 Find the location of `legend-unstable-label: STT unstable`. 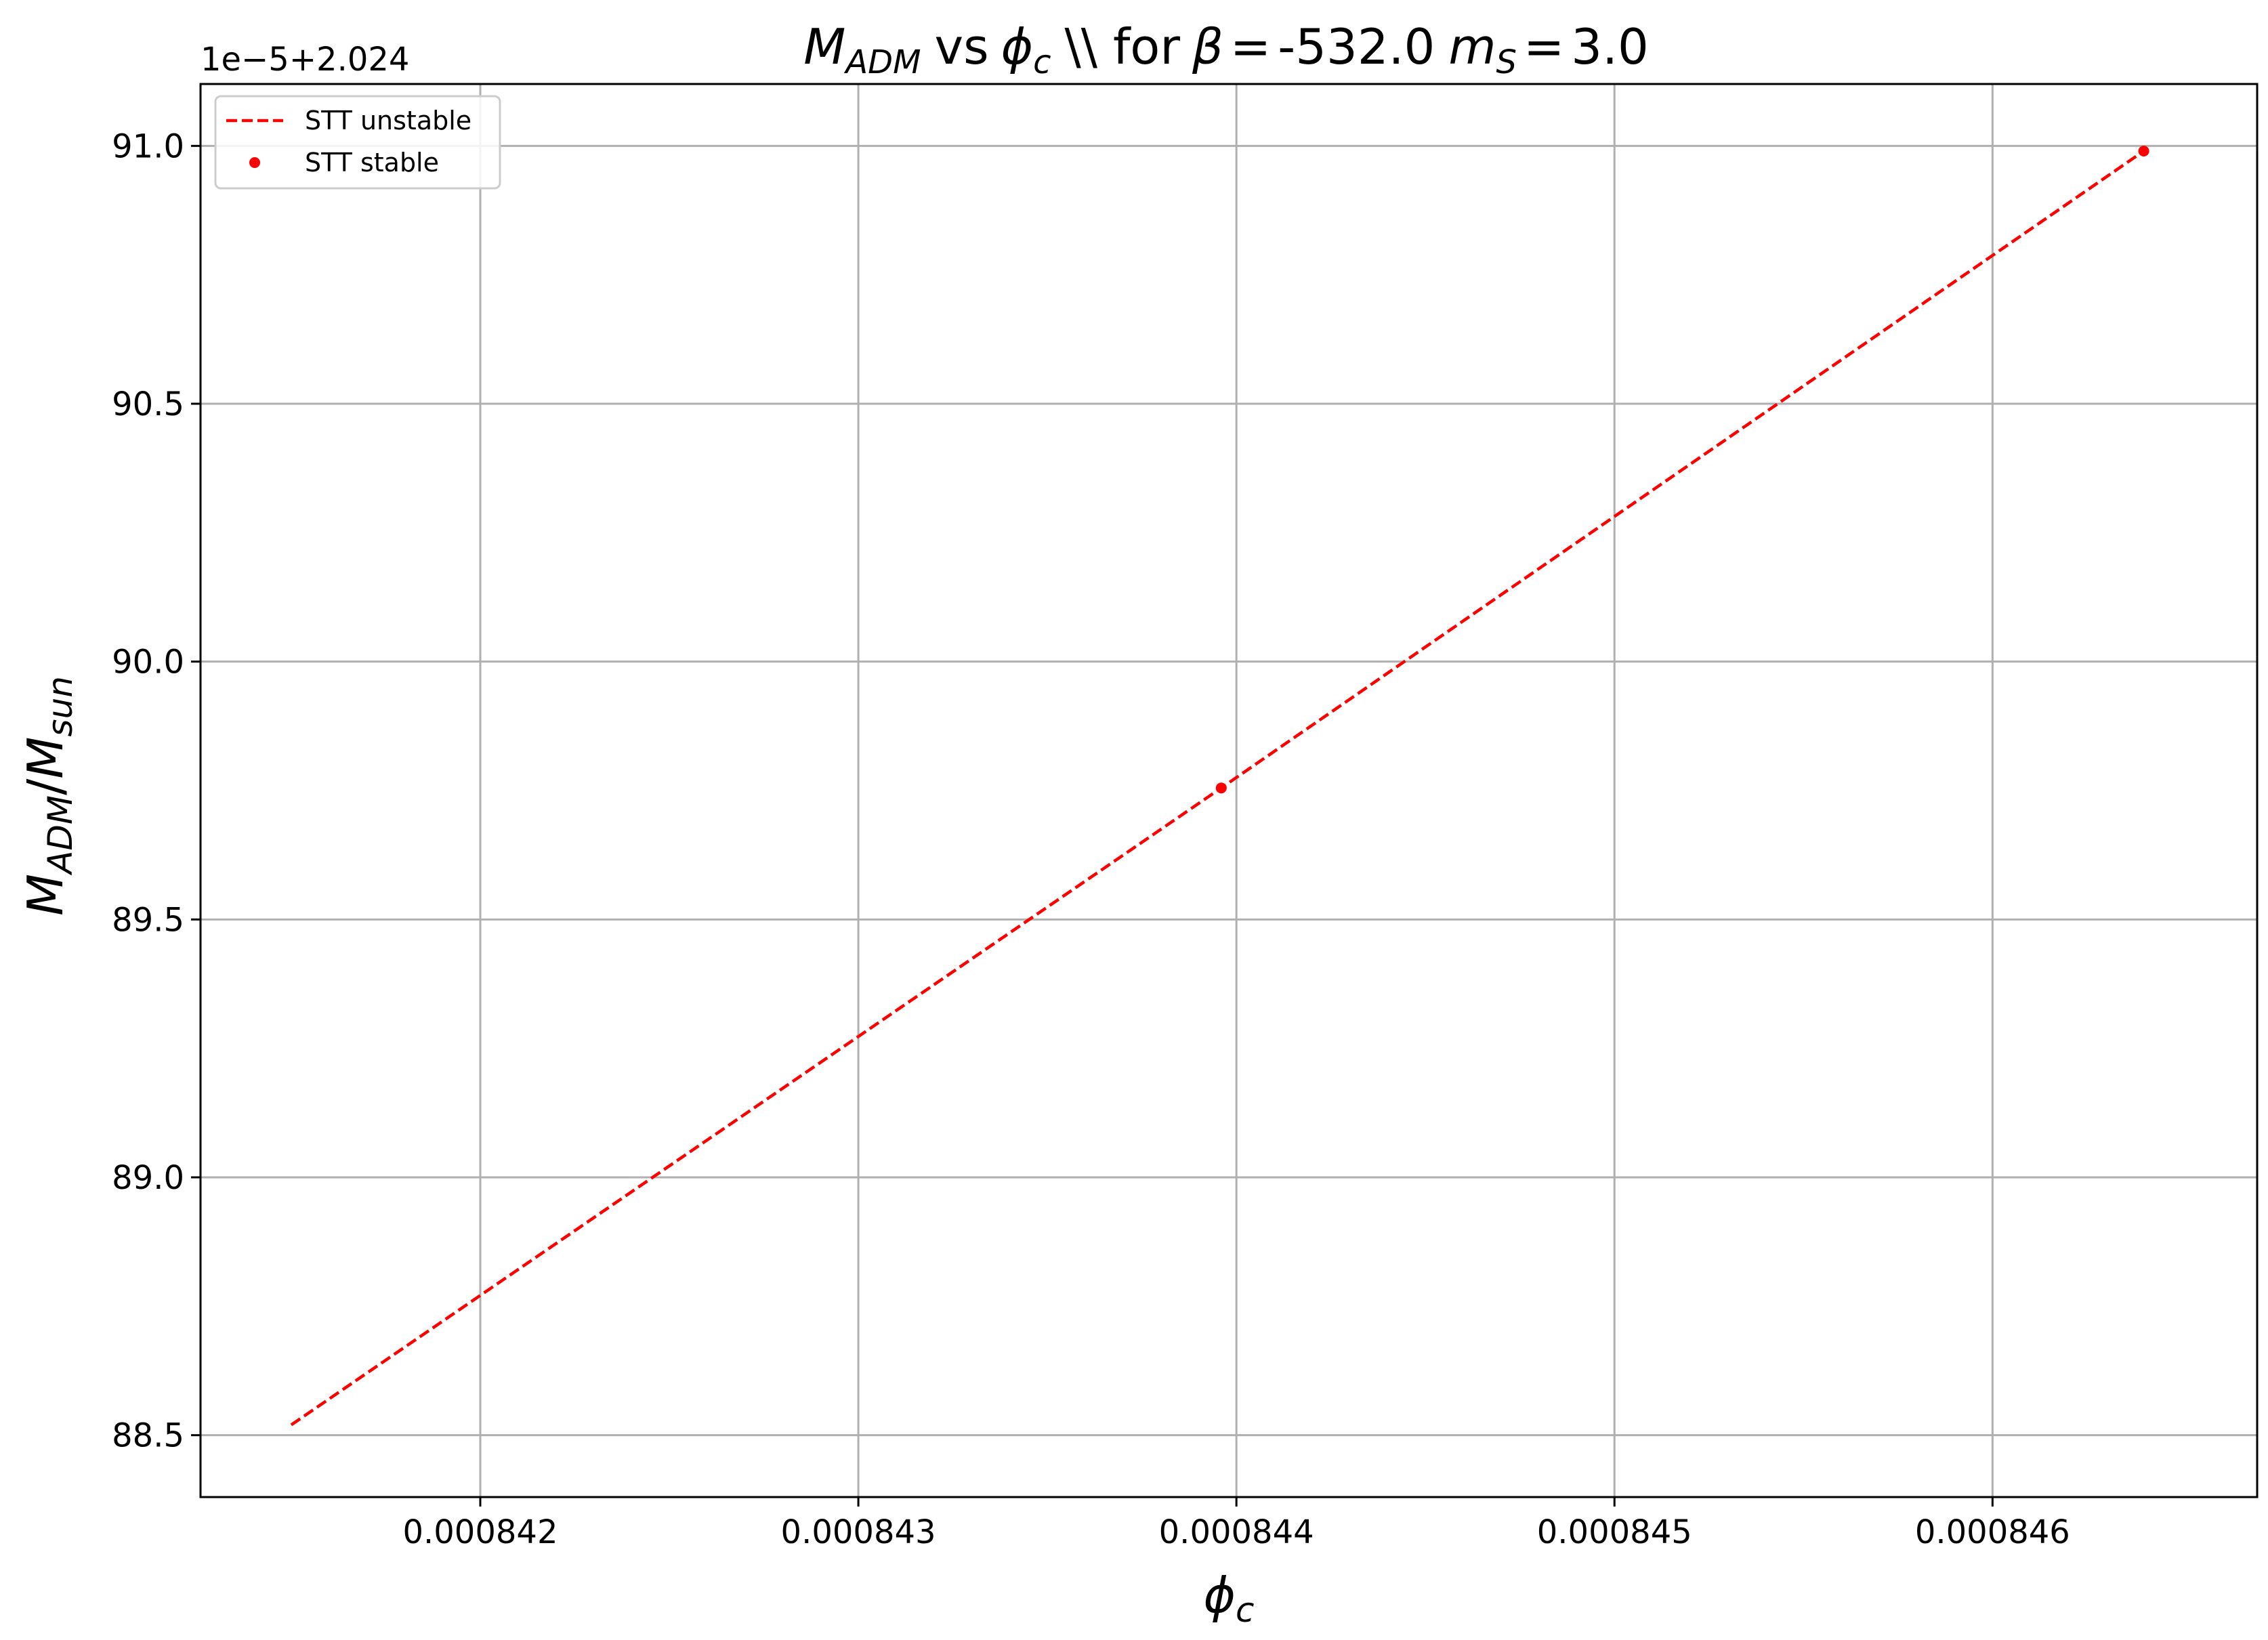

legend-unstable-label: STT unstable is located at coordinates (388, 121).